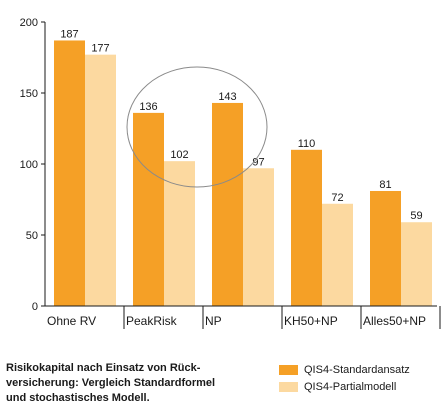  I want to click on caption-line: und stochastisches Modell., so click(78, 398).